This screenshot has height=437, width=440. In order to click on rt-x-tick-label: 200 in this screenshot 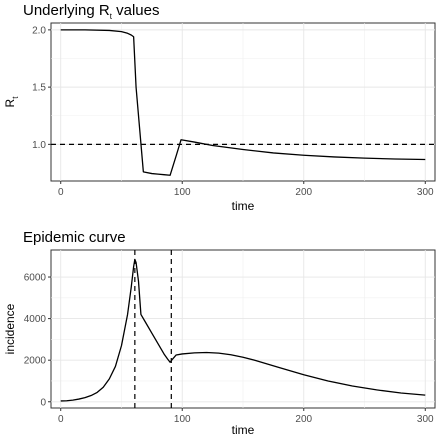, I will do `click(303, 192)`.